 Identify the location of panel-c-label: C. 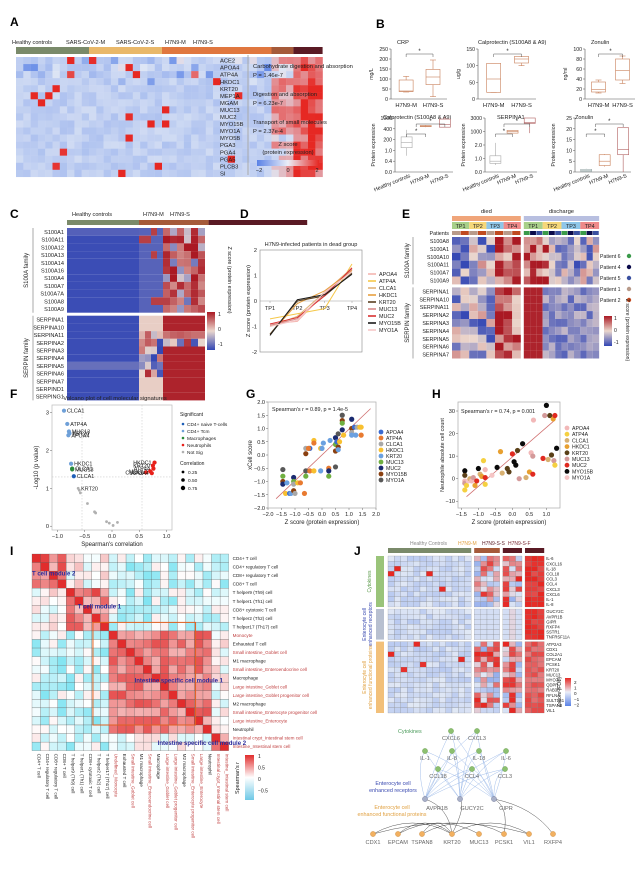
(14, 214).